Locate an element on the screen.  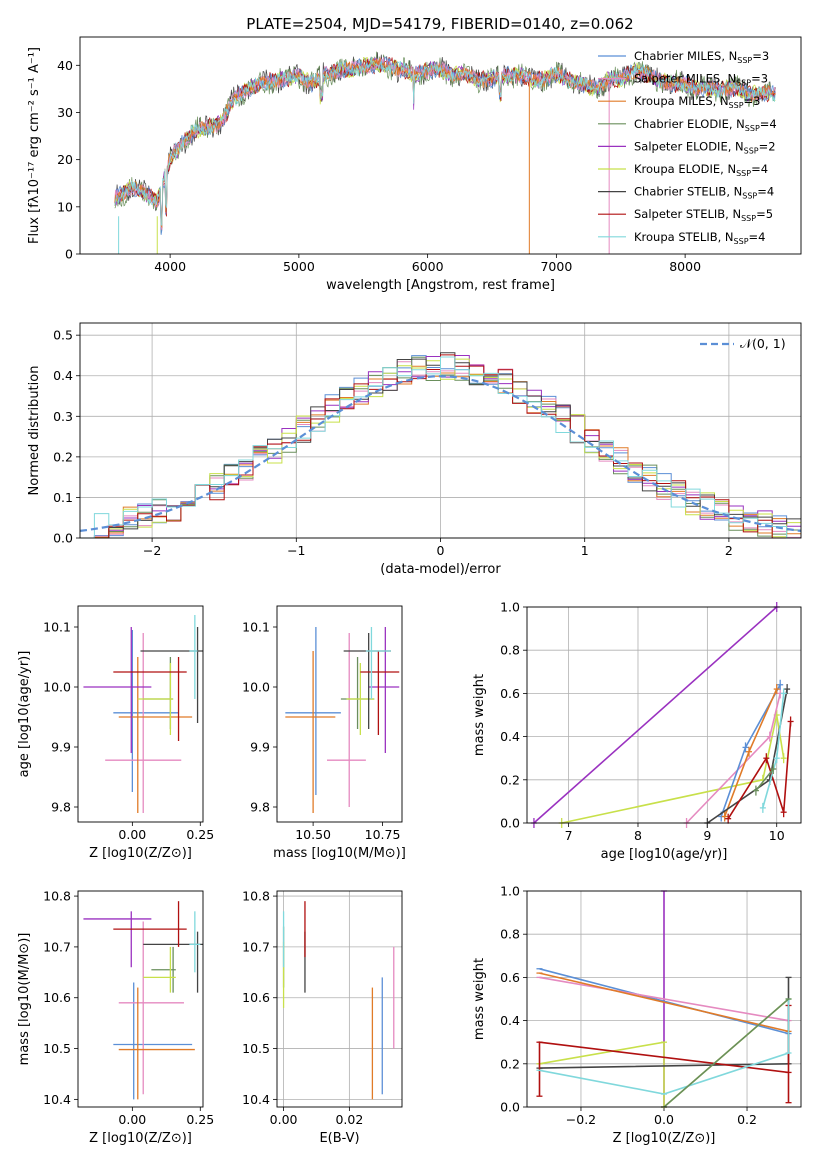
x-tick-label: 0.02 is located at coordinates (349, 1119).